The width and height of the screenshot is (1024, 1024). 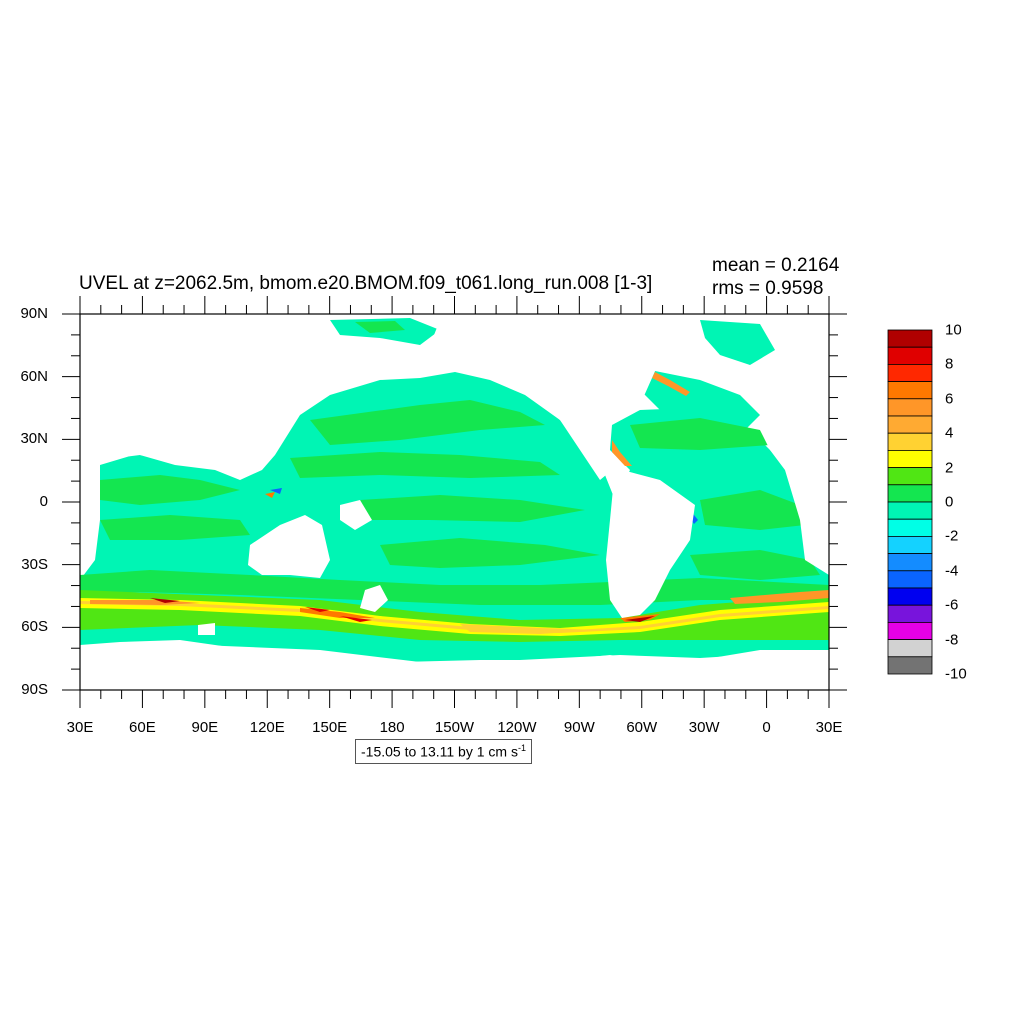 What do you see at coordinates (267, 727) in the screenshot?
I see `x-tick-label: 120E` at bounding box center [267, 727].